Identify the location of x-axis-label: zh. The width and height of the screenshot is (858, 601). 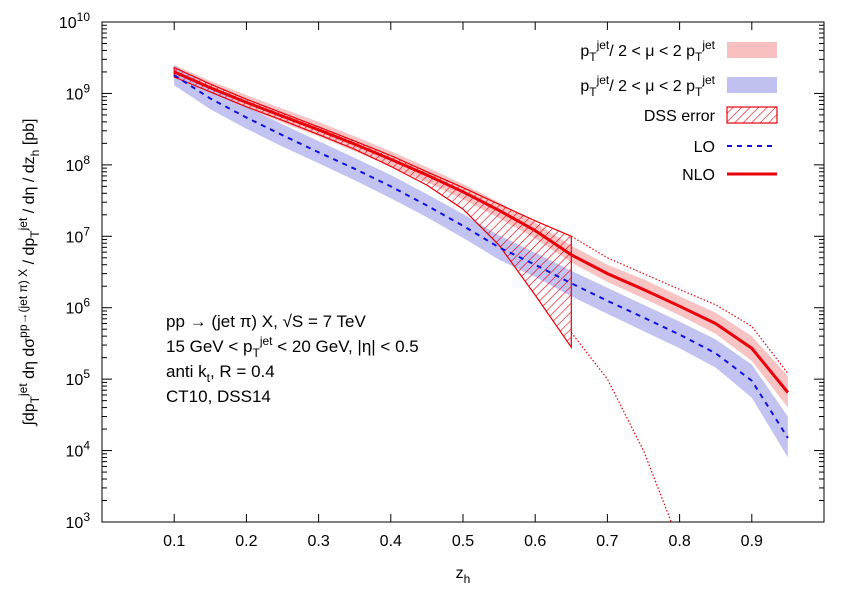
(463, 575).